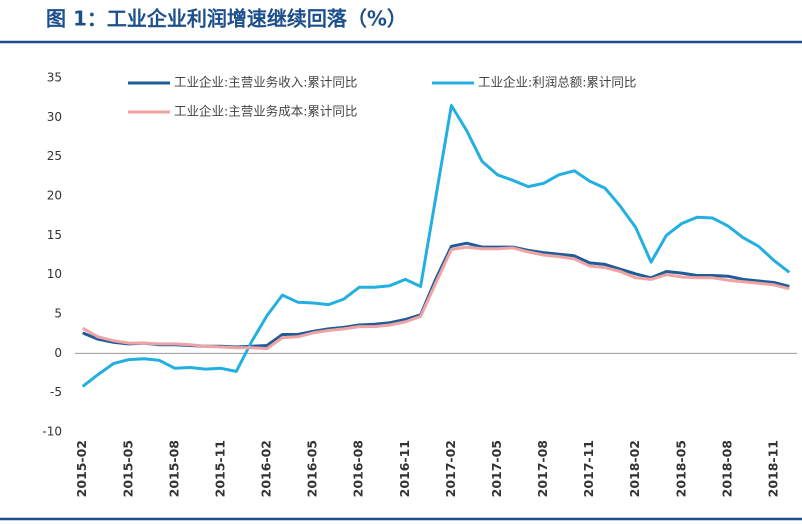 The width and height of the screenshot is (802, 524). I want to click on x-tick-label: 2017-08, so click(542, 468).